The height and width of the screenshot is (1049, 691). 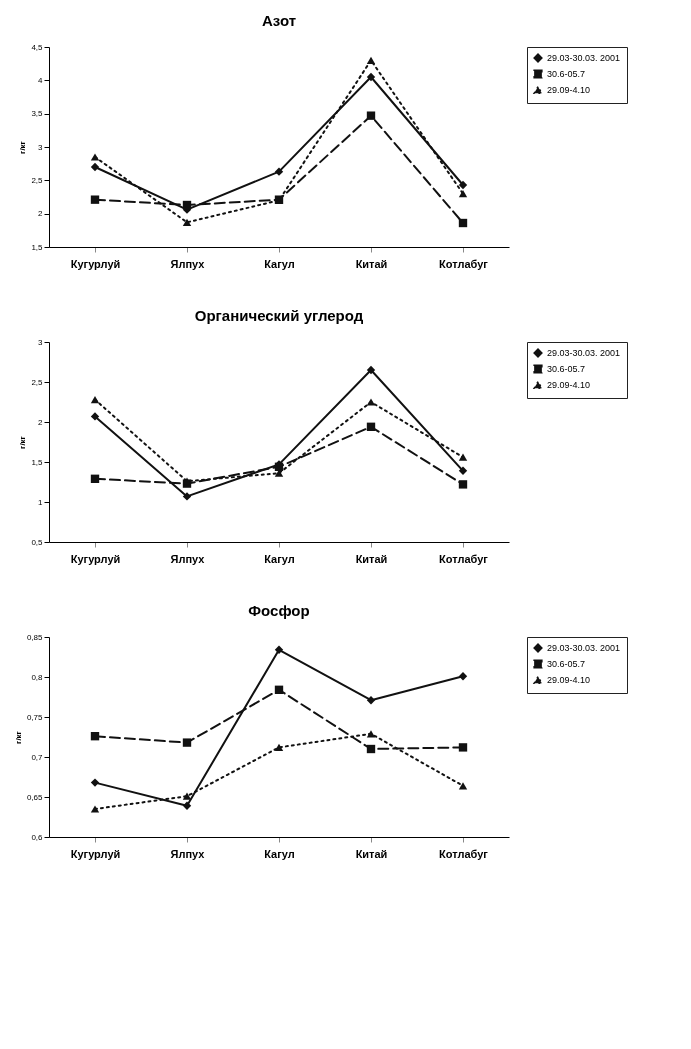 I want to click on y-tick-label: 0,8, so click(x=37, y=677).